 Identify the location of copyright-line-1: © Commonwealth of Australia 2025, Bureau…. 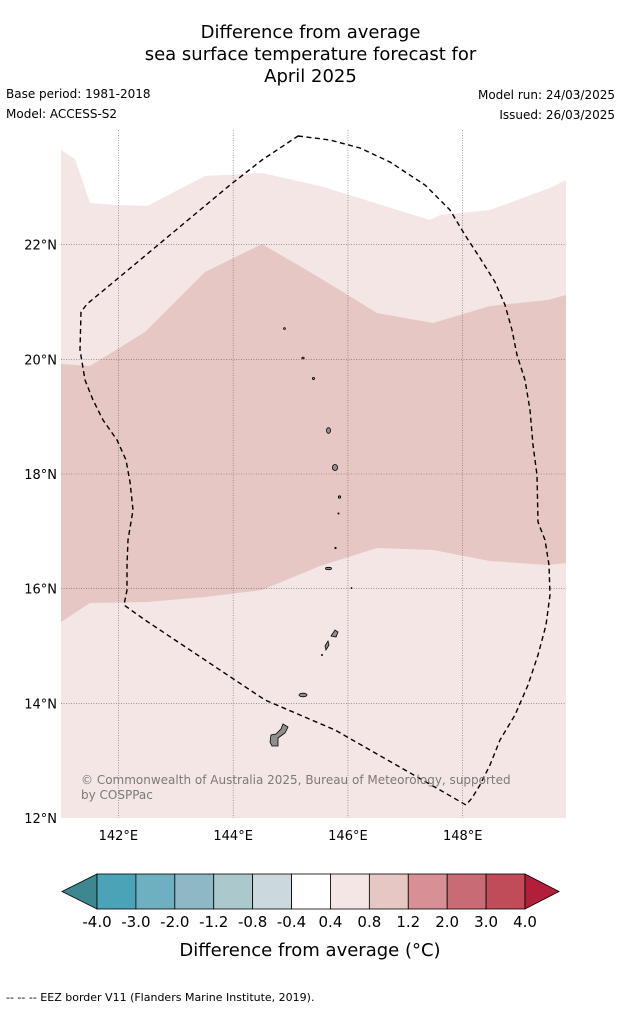
(296, 780).